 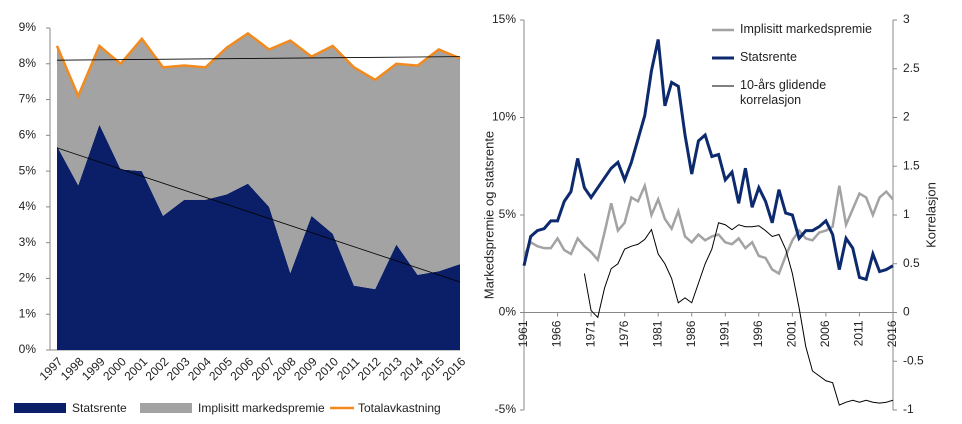 I want to click on legend-label: 10-års glidende korrelasjon, so click(x=783, y=92).